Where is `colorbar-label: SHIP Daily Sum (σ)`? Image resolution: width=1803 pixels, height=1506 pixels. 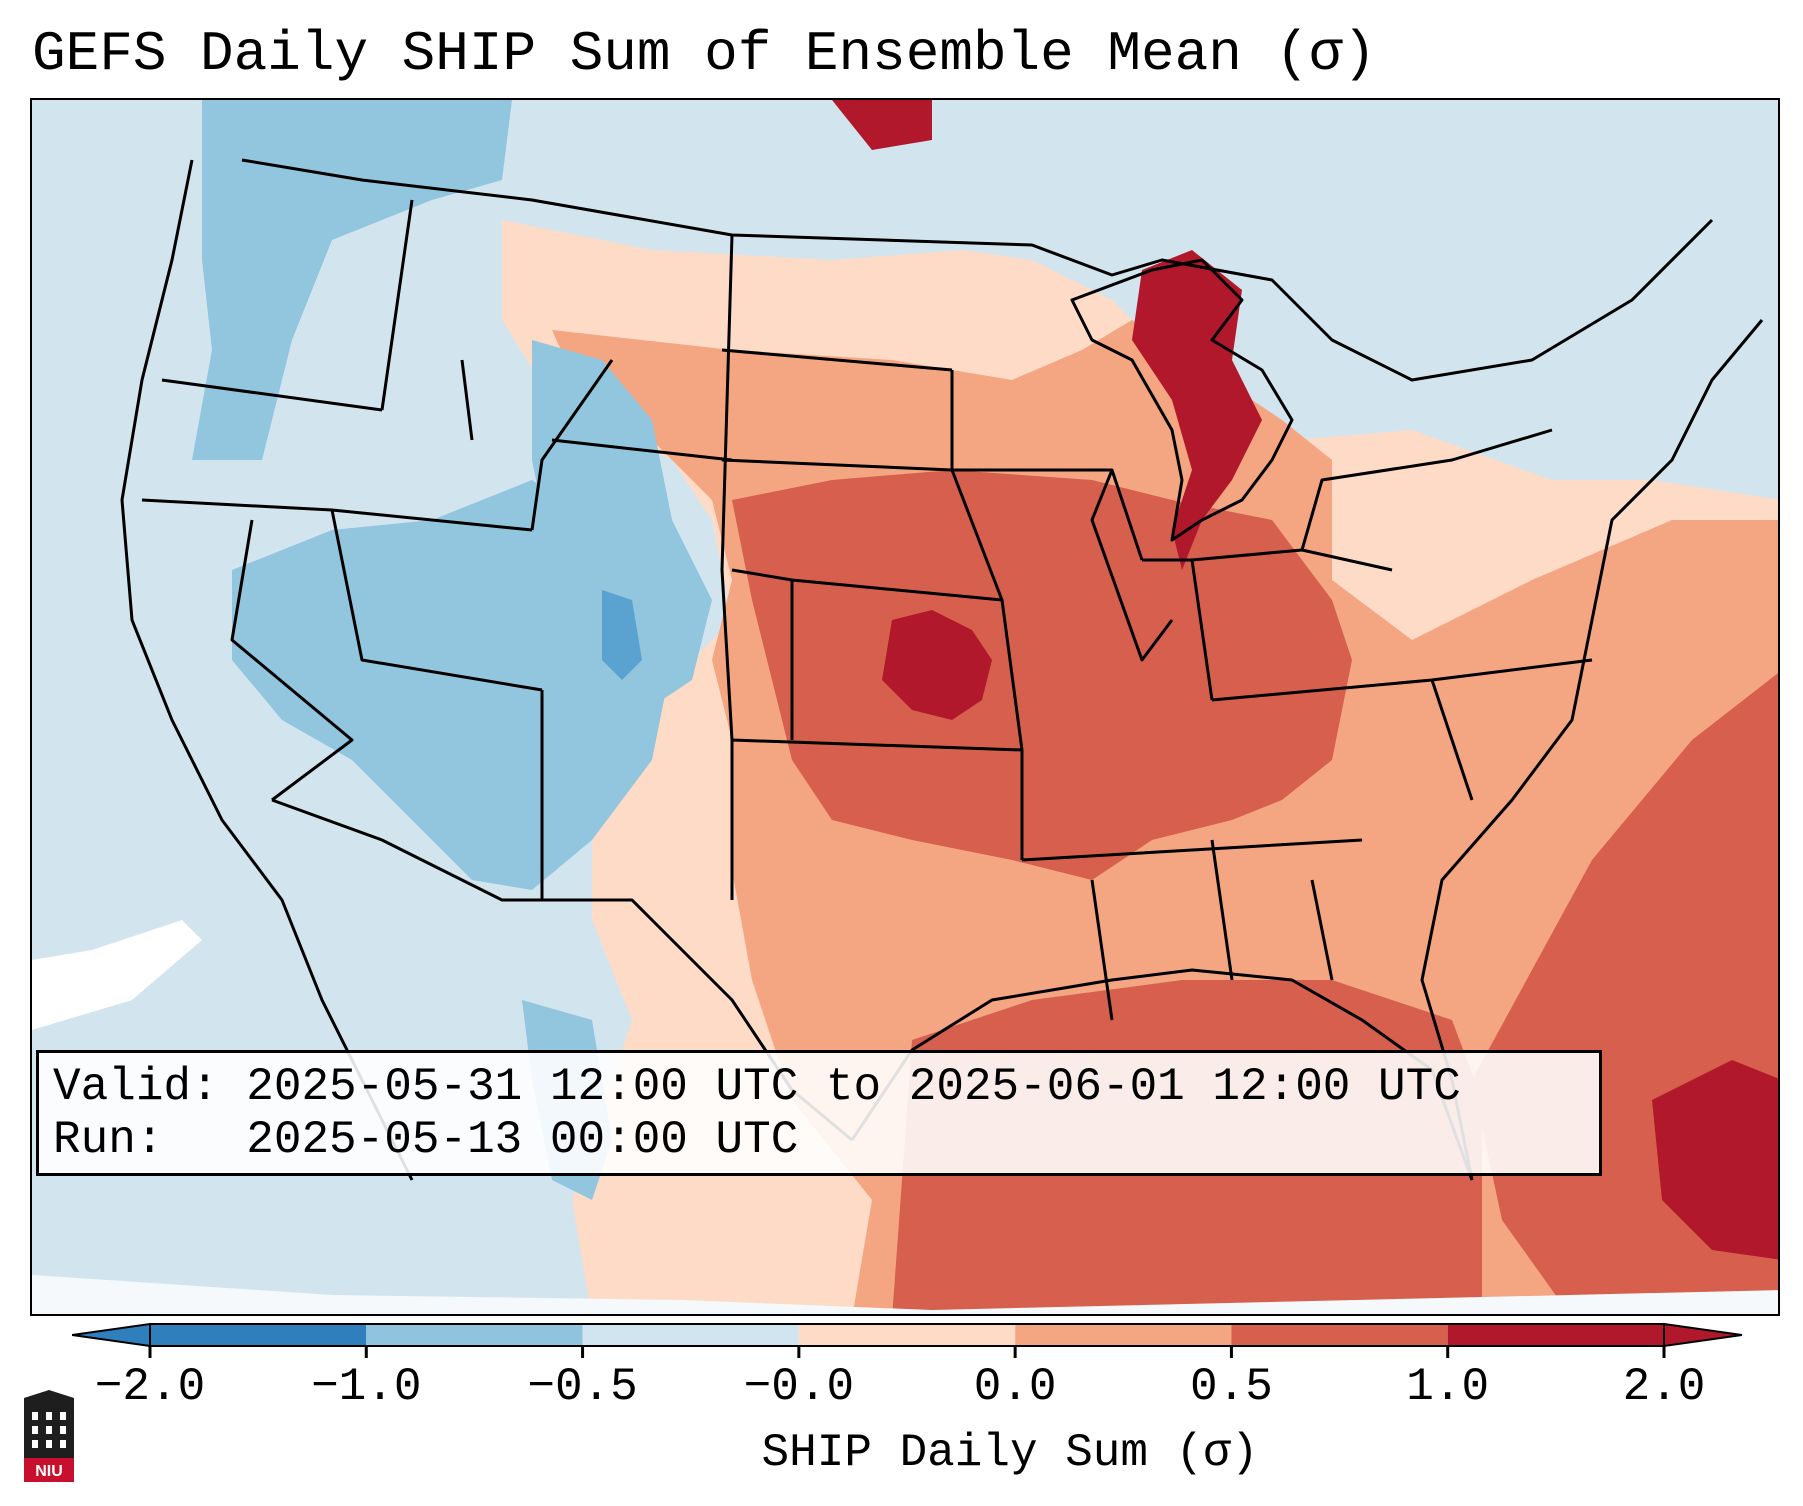 colorbar-label: SHIP Daily Sum (σ) is located at coordinates (1010, 1453).